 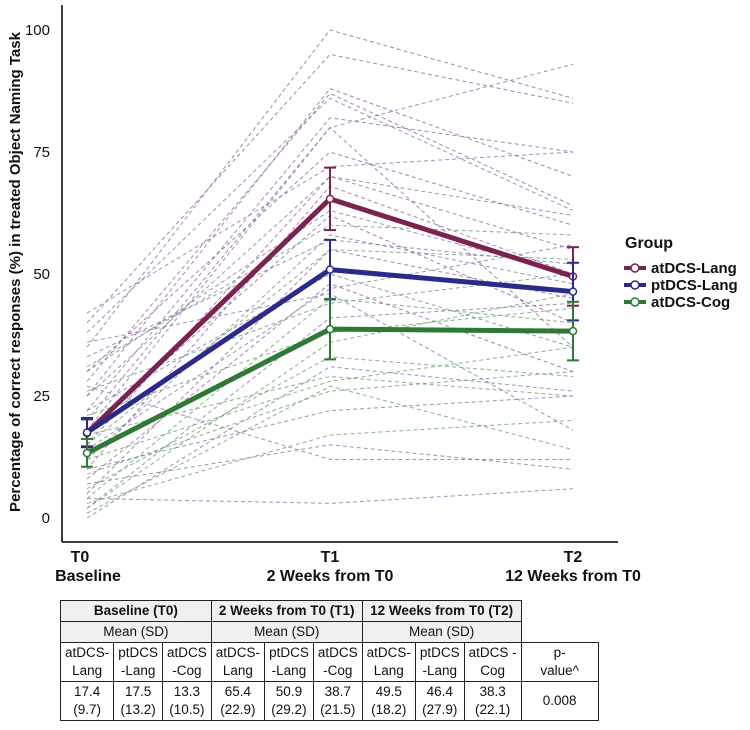 What do you see at coordinates (559, 662) in the screenshot?
I see `pvalue-header: p-value^` at bounding box center [559, 662].